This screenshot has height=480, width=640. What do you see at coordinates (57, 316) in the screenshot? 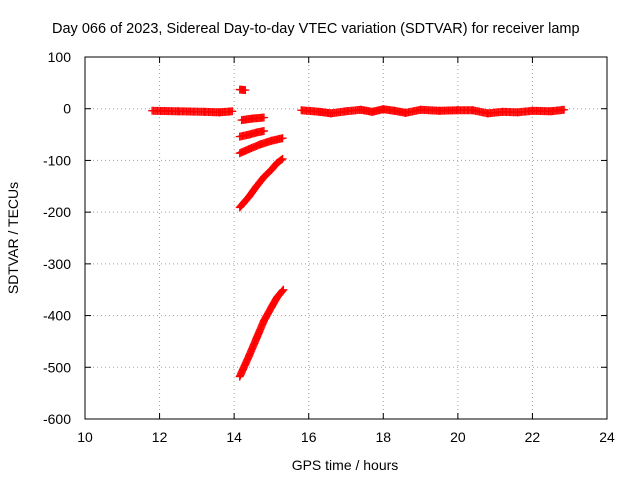
I see `y-tick-label: -400` at bounding box center [57, 316].